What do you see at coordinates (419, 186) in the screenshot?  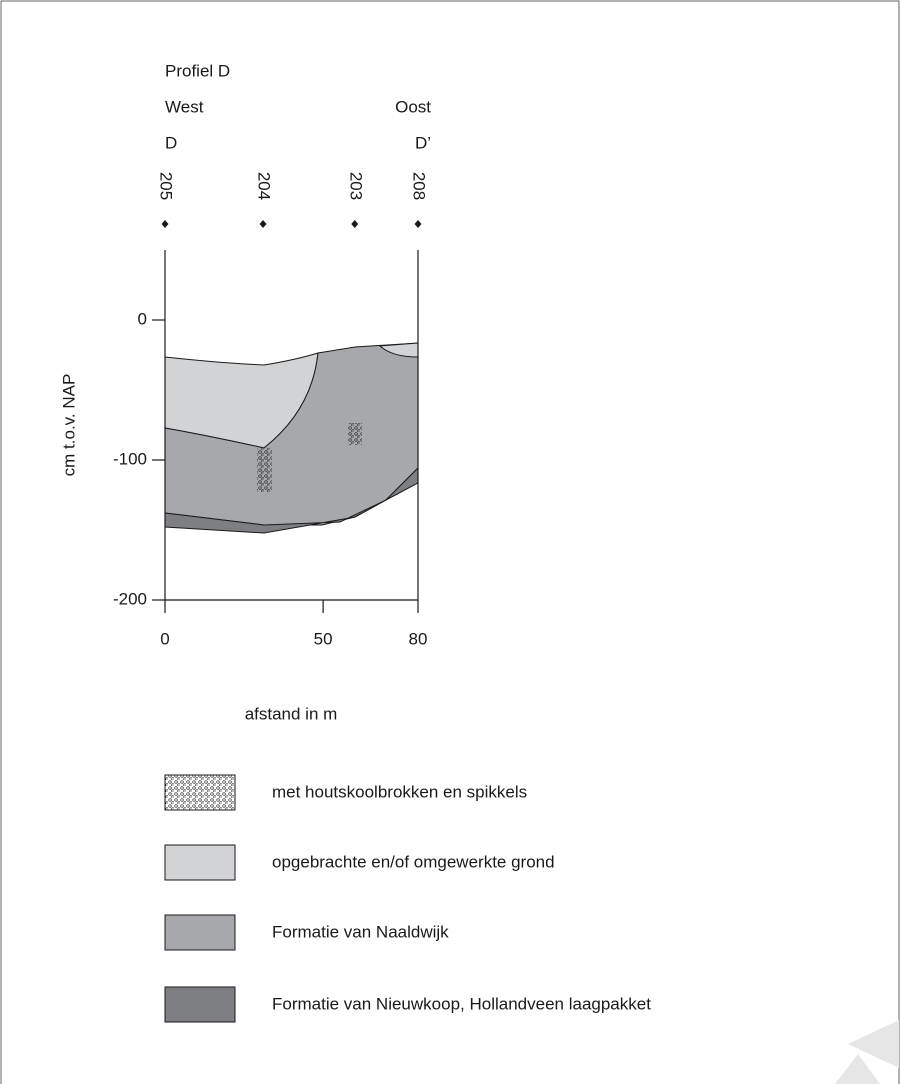 I see `borehole-label: 208` at bounding box center [419, 186].